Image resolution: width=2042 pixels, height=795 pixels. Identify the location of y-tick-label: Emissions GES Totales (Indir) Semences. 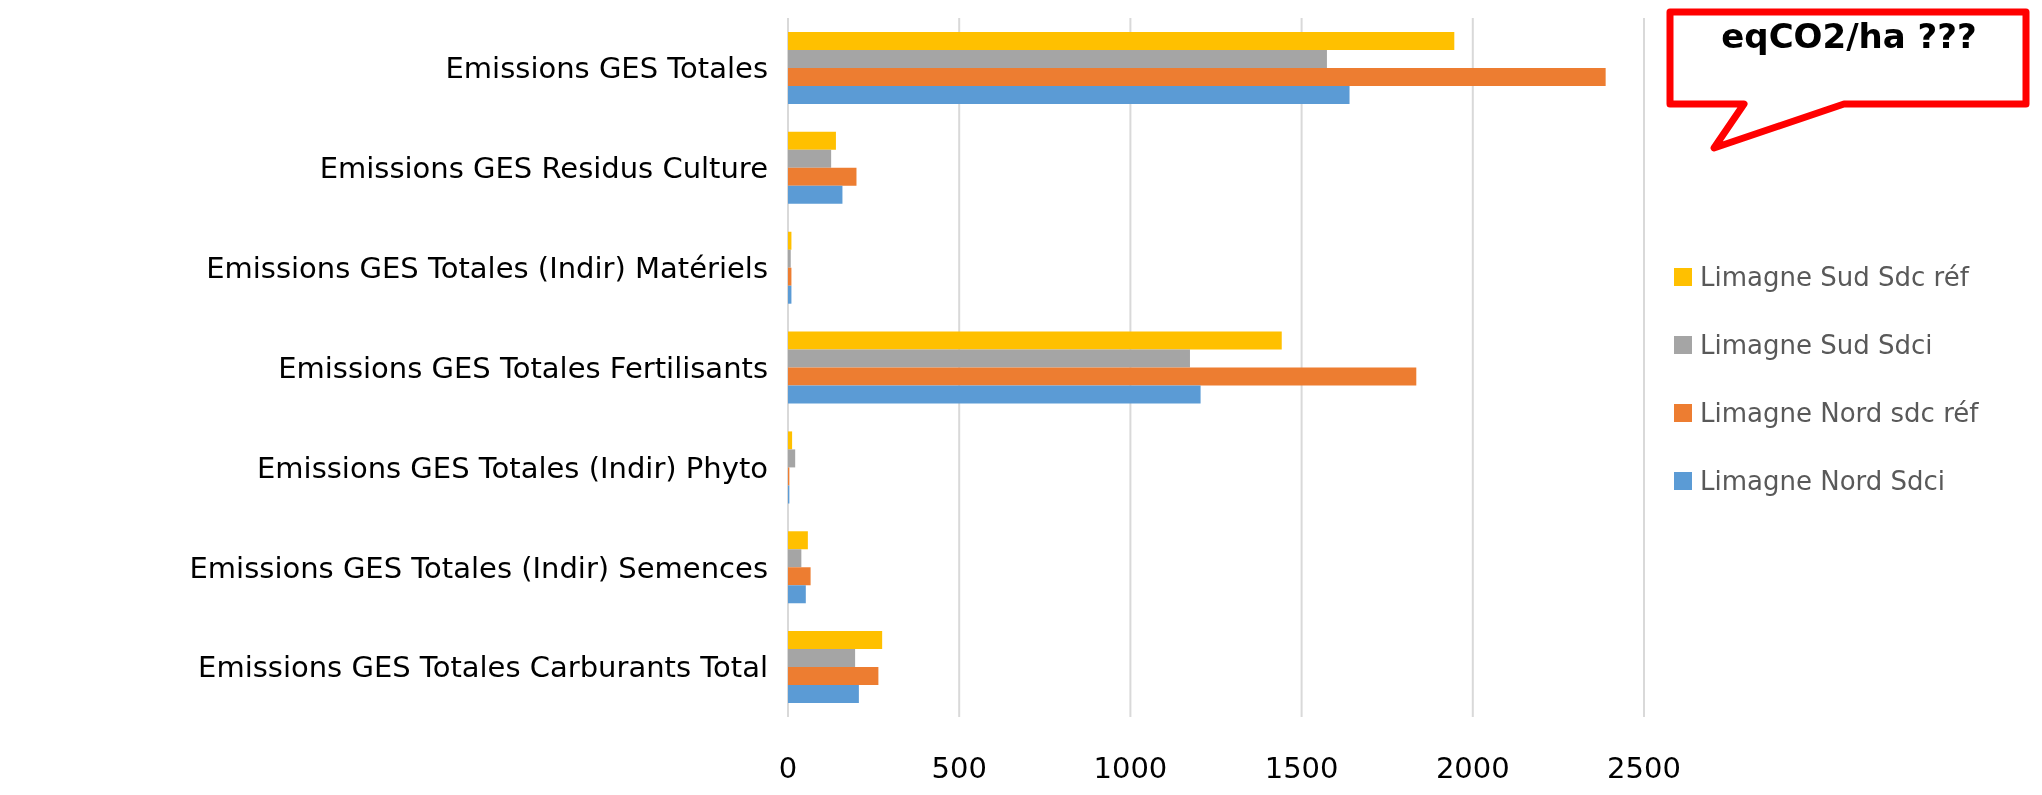
(478, 567).